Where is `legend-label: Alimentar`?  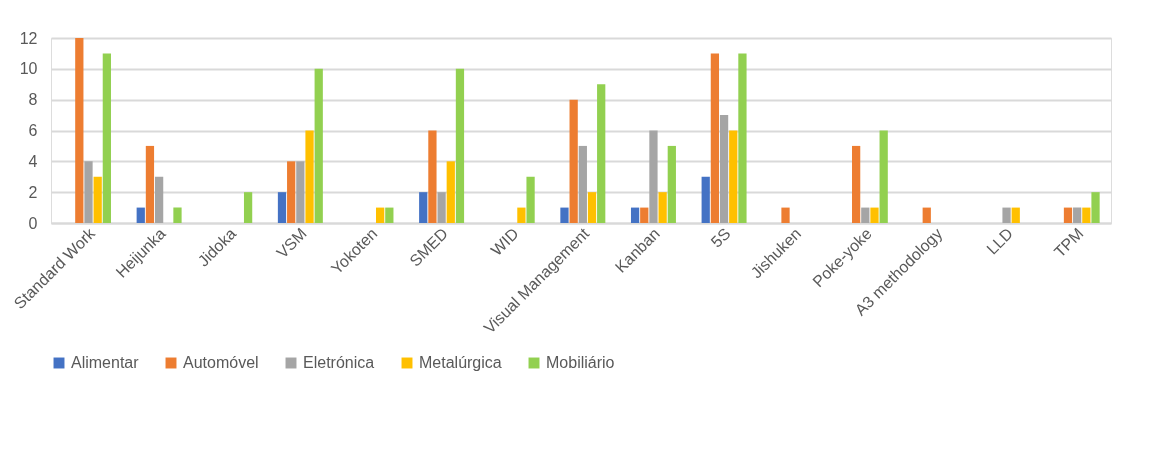 legend-label: Alimentar is located at coordinates (105, 362).